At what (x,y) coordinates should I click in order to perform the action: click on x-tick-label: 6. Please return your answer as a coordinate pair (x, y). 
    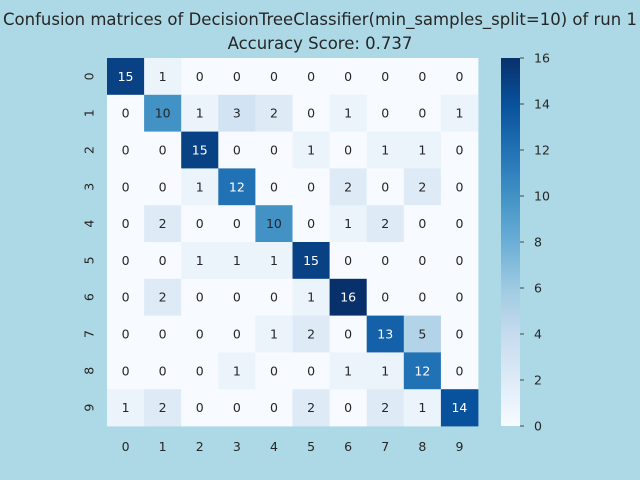
    Looking at the image, I should click on (348, 446).